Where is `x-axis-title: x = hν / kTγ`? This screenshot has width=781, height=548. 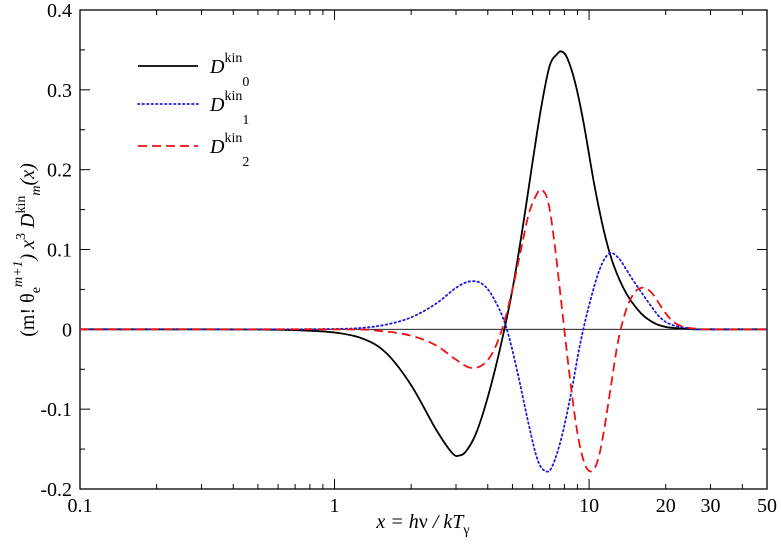
x-axis-title: x = hν / kTγ is located at coordinates (422, 524).